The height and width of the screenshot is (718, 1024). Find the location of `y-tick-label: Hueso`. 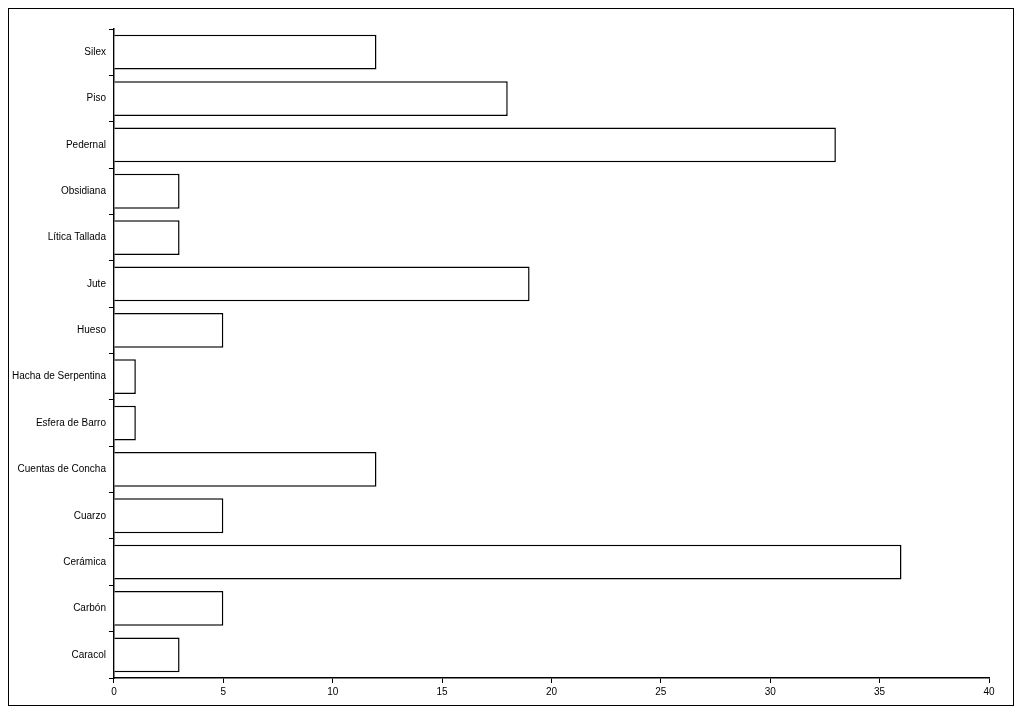

y-tick-label: Hueso is located at coordinates (92, 330).